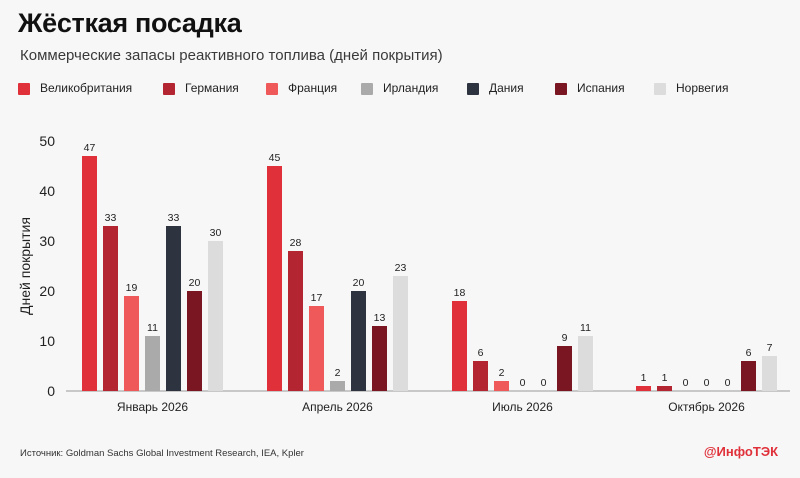 Image resolution: width=800 pixels, height=478 pixels. I want to click on y-axis-label: Дней покрытия, so click(25, 266).